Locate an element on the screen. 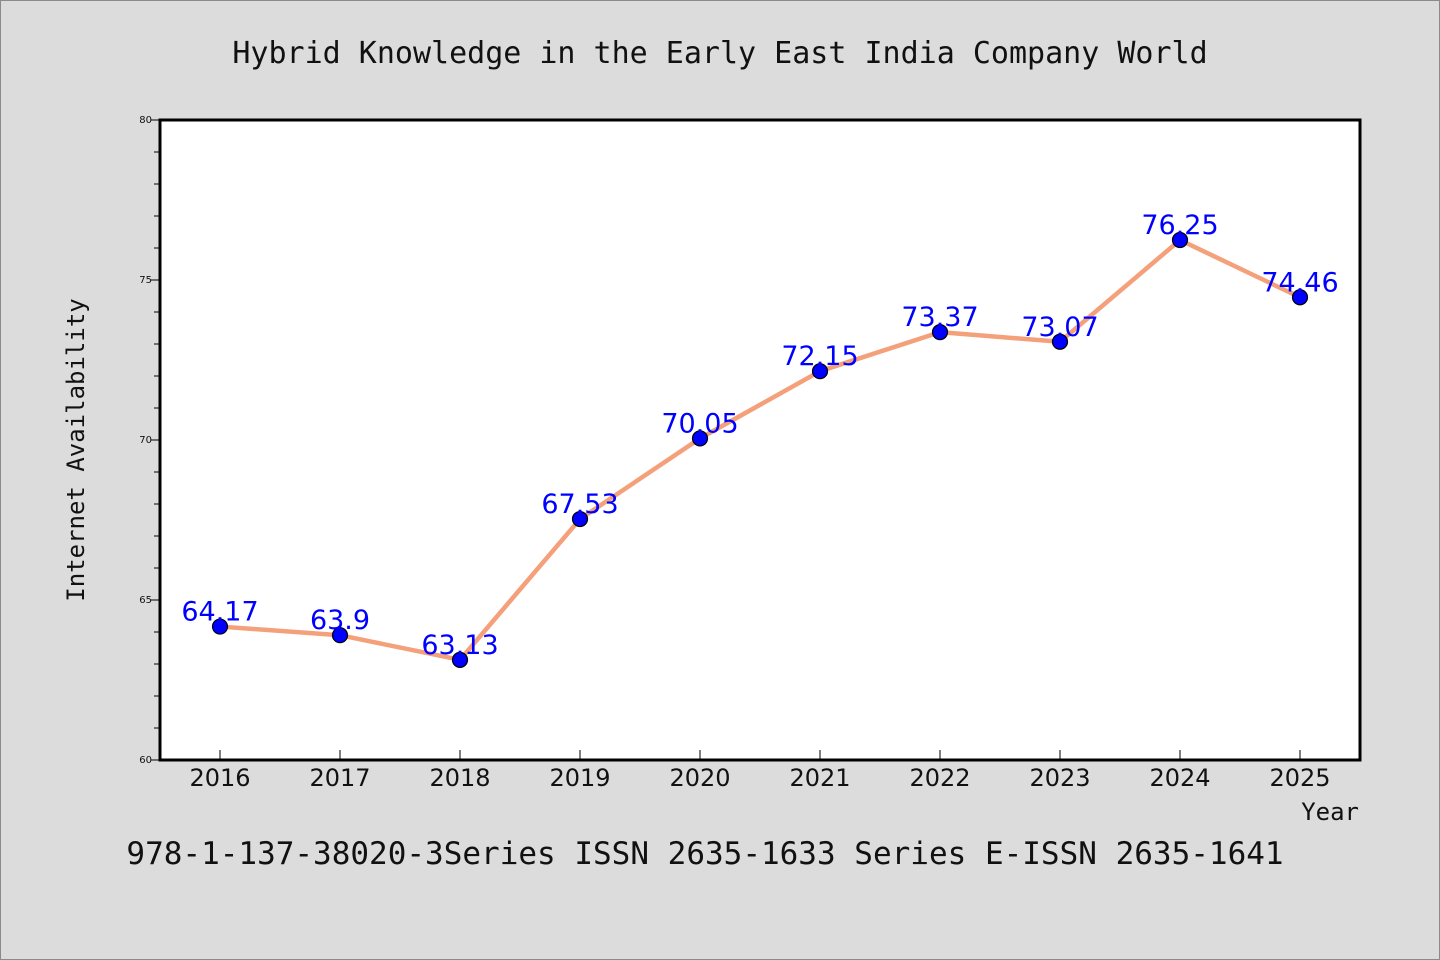  x-axis: 2016 2017 2018 2019 2020 2021 2022 2023 2024 2025 is located at coordinates (760, 771).